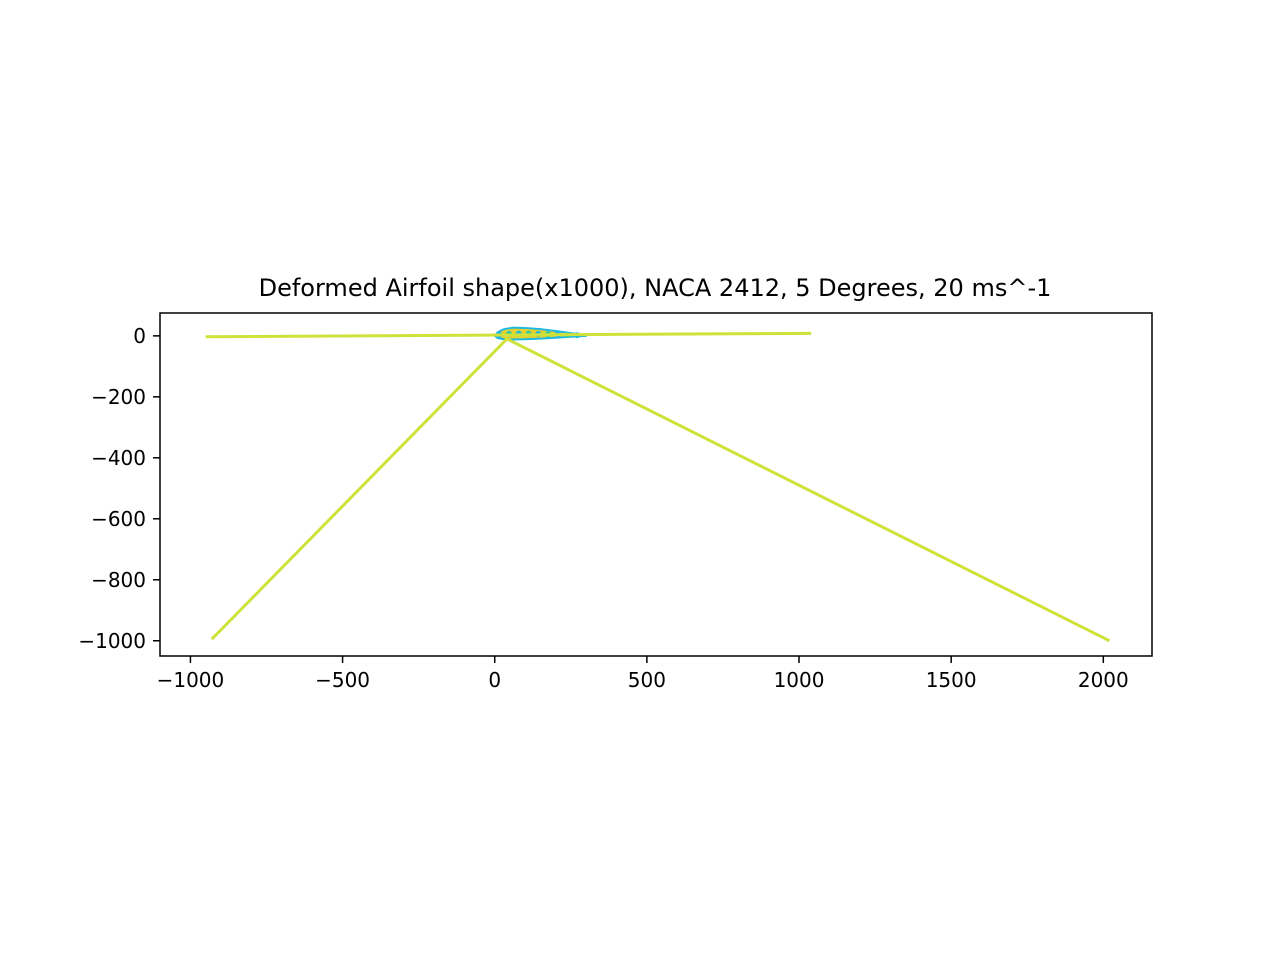 This screenshot has width=1280, height=960. Describe the element at coordinates (118, 458) in the screenshot. I see `y-tick-label: −400` at that location.